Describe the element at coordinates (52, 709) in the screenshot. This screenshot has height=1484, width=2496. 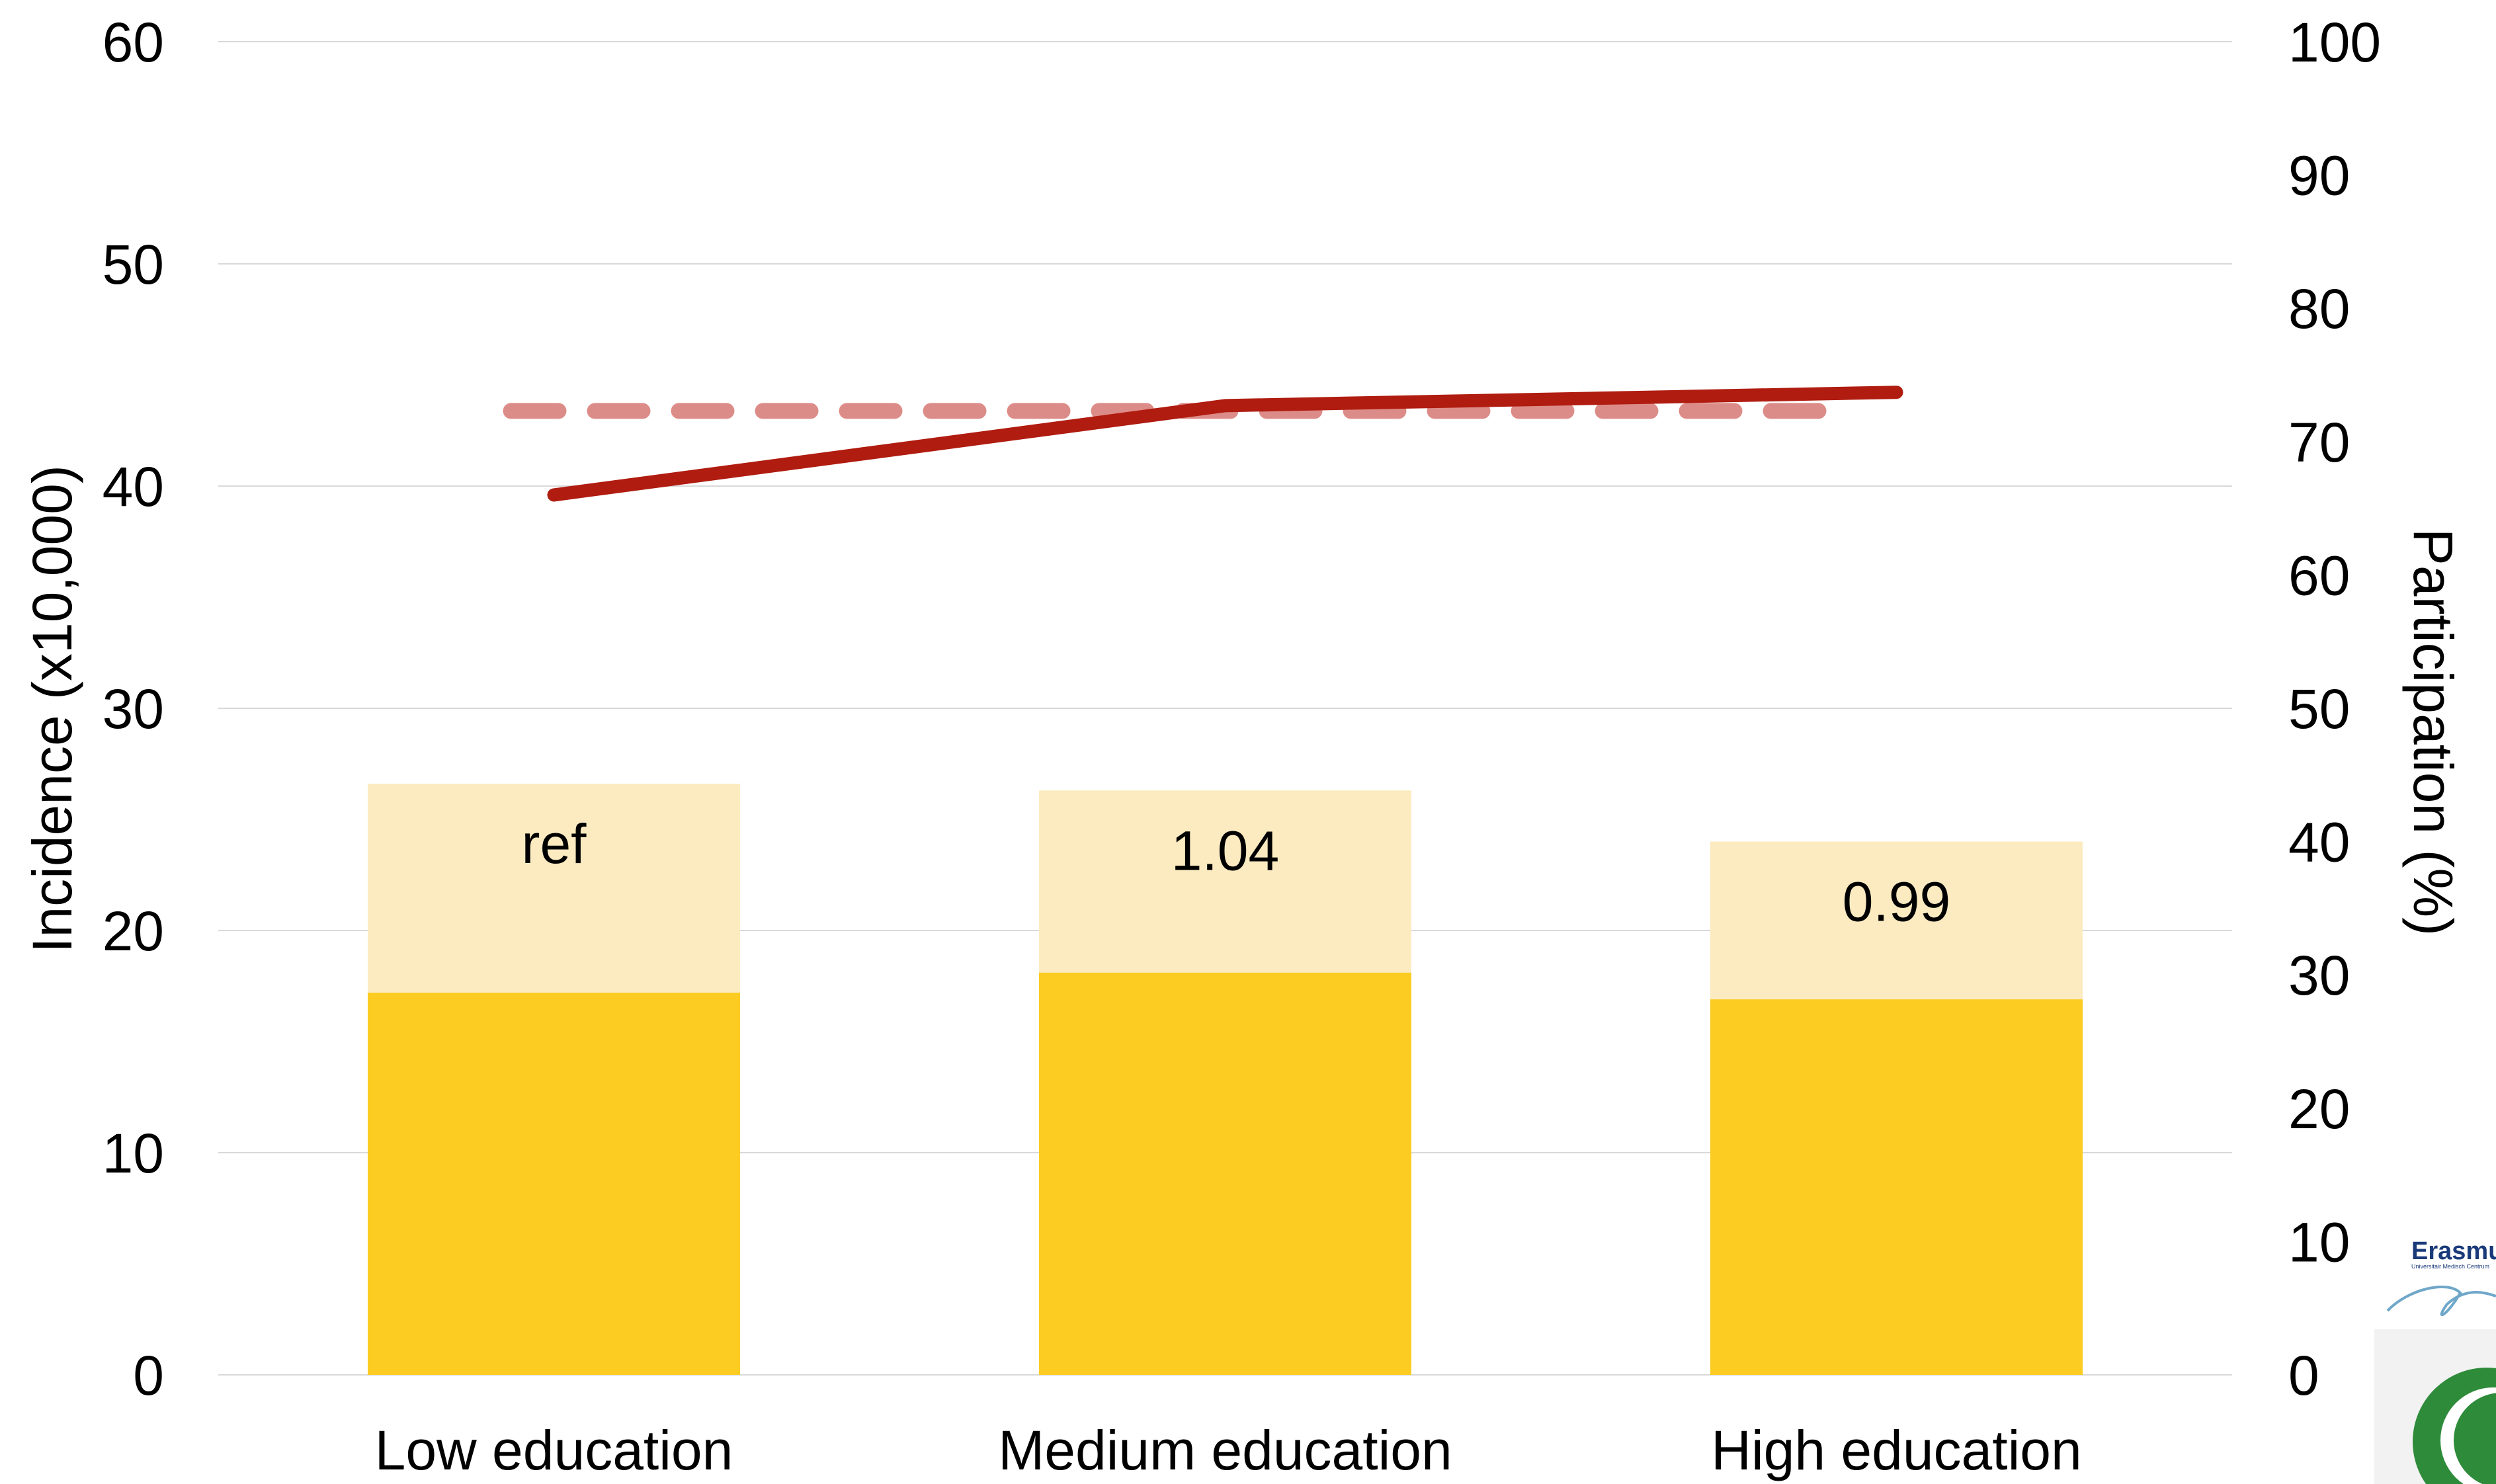
I see `left-axis-title: Incidence (x10,000)` at that location.